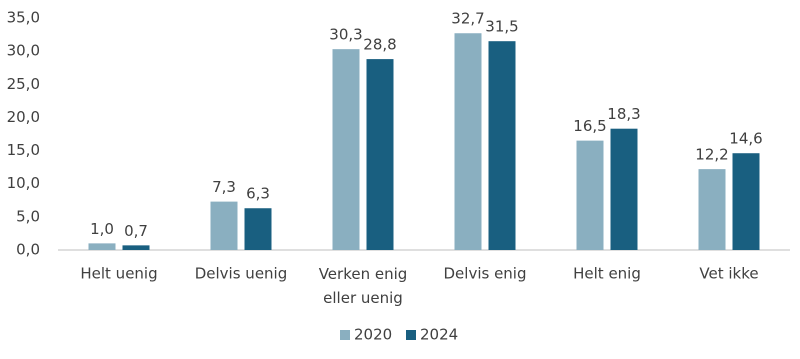 The height and width of the screenshot is (359, 800). Describe the element at coordinates (623, 114) in the screenshot. I see `data-label: 18,3` at that location.